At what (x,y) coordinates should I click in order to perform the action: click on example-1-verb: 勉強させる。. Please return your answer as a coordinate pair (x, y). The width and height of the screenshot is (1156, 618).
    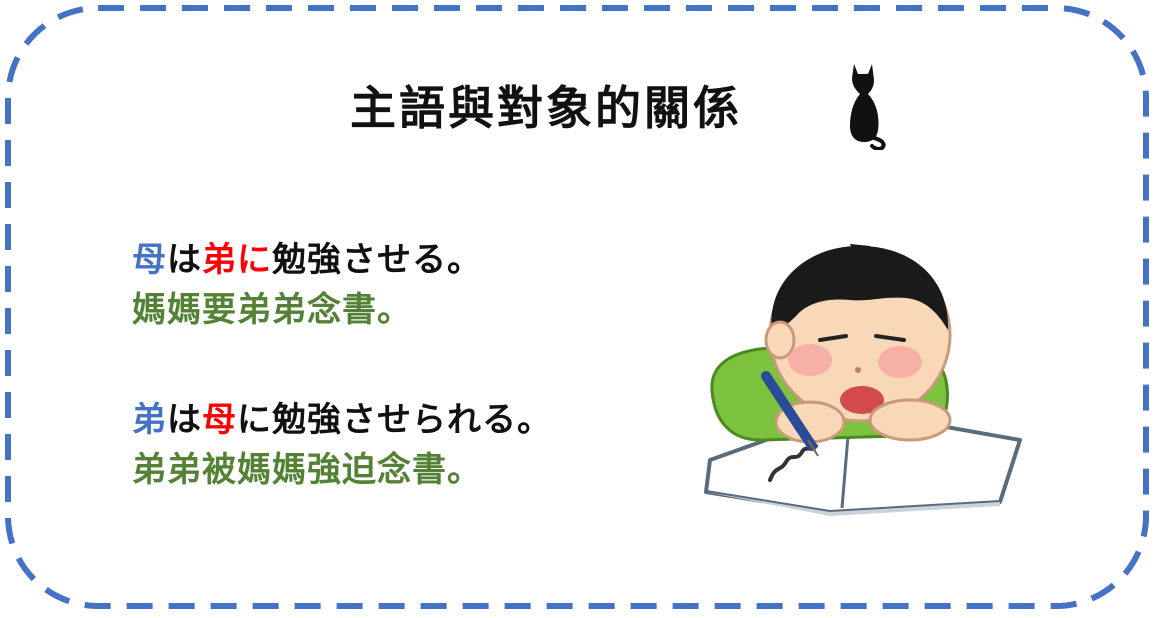
    Looking at the image, I should click on (377, 260).